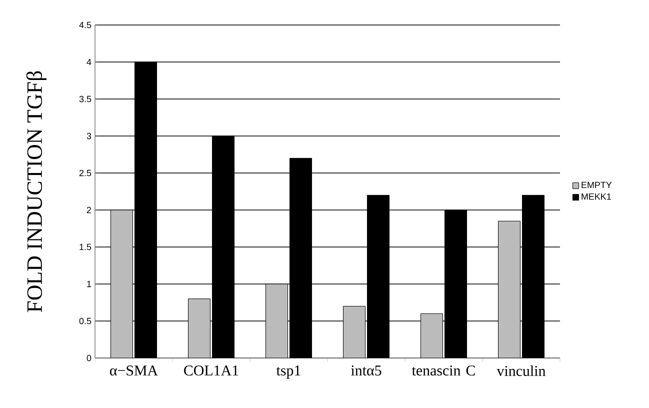  I want to click on x-tick-label: COL1A1, so click(211, 371).